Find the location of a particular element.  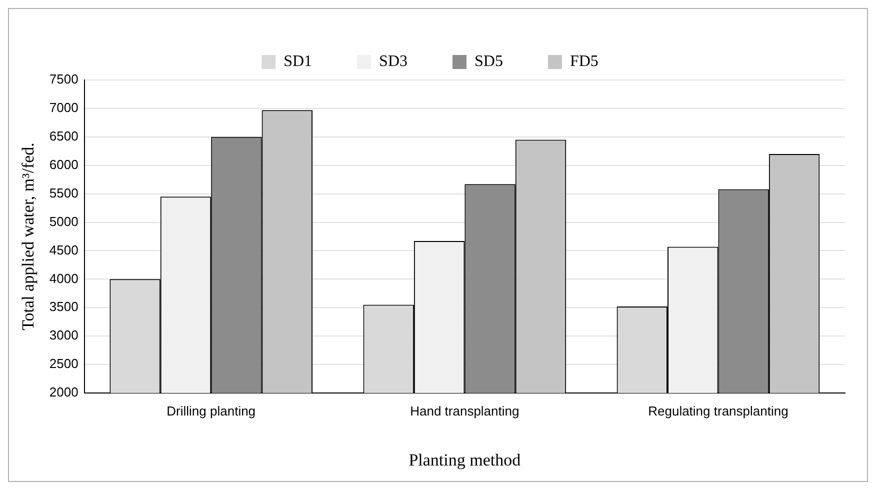

legend-label: SD5 is located at coordinates (488, 61).